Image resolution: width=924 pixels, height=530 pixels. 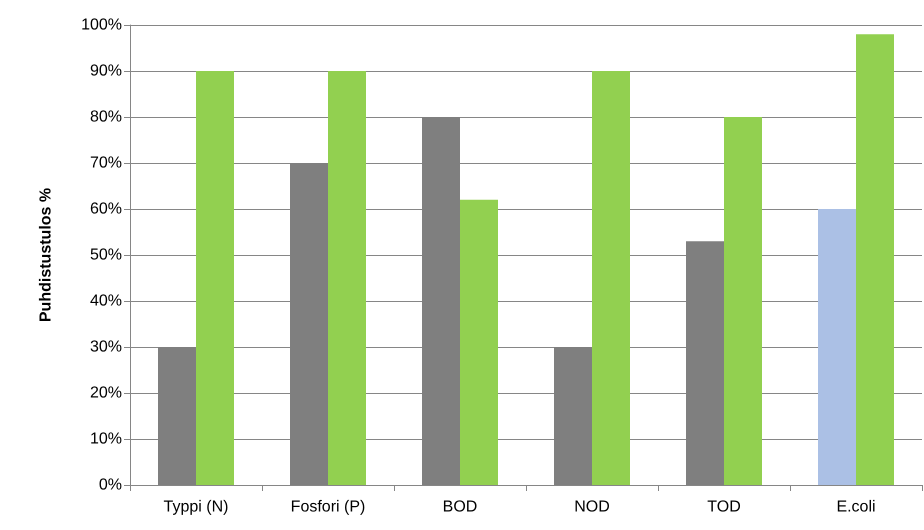 What do you see at coordinates (196, 507) in the screenshot?
I see `x-tick-label: Typpi (N)` at bounding box center [196, 507].